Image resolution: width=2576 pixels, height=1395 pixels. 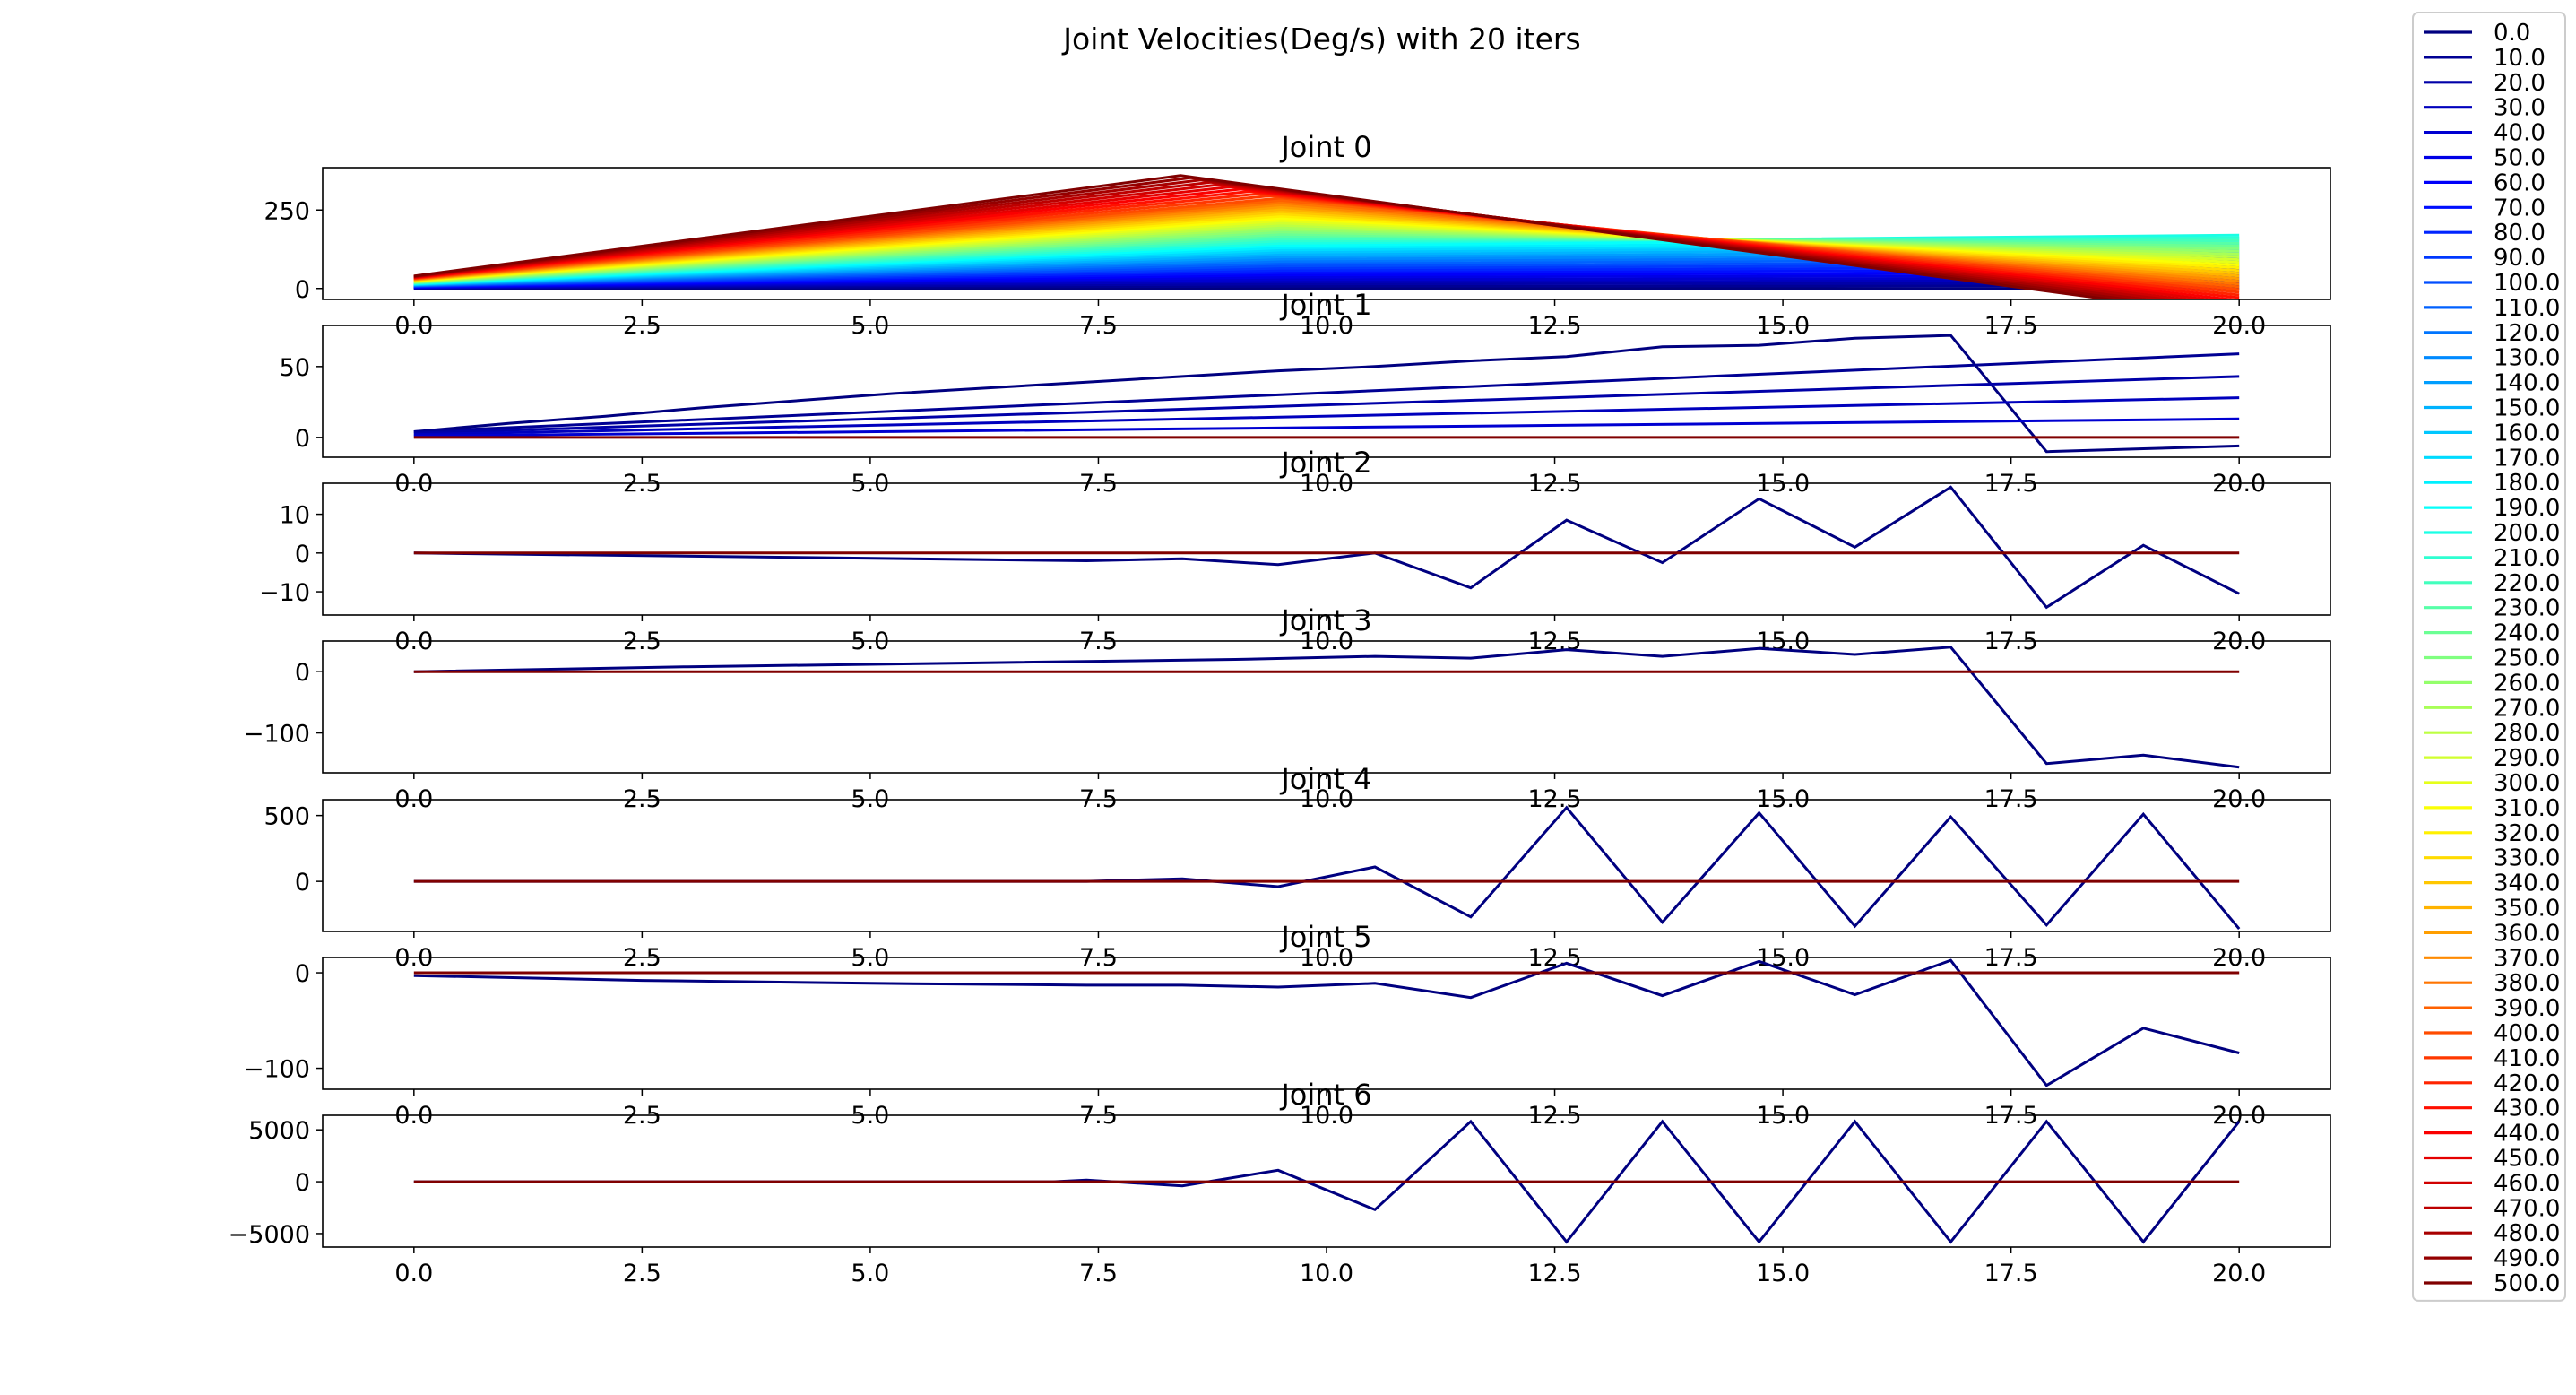 What do you see at coordinates (287, 211) in the screenshot?
I see `y-tick-label: 250` at bounding box center [287, 211].